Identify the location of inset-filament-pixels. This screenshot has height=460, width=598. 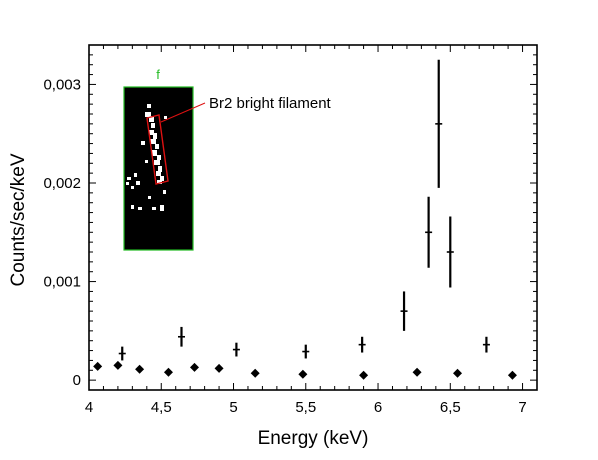
(146, 157).